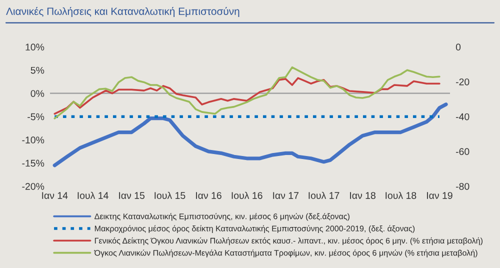 The width and height of the screenshot is (500, 268). Describe the element at coordinates (247, 96) in the screenshot. I see `line-series` at that location.